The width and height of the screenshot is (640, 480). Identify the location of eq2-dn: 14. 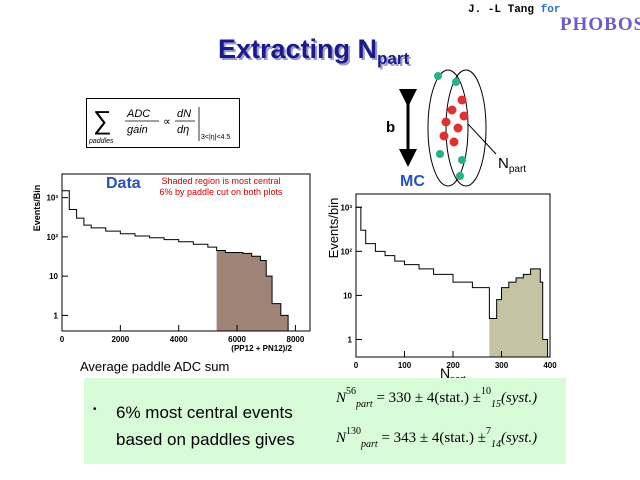
(495, 444).